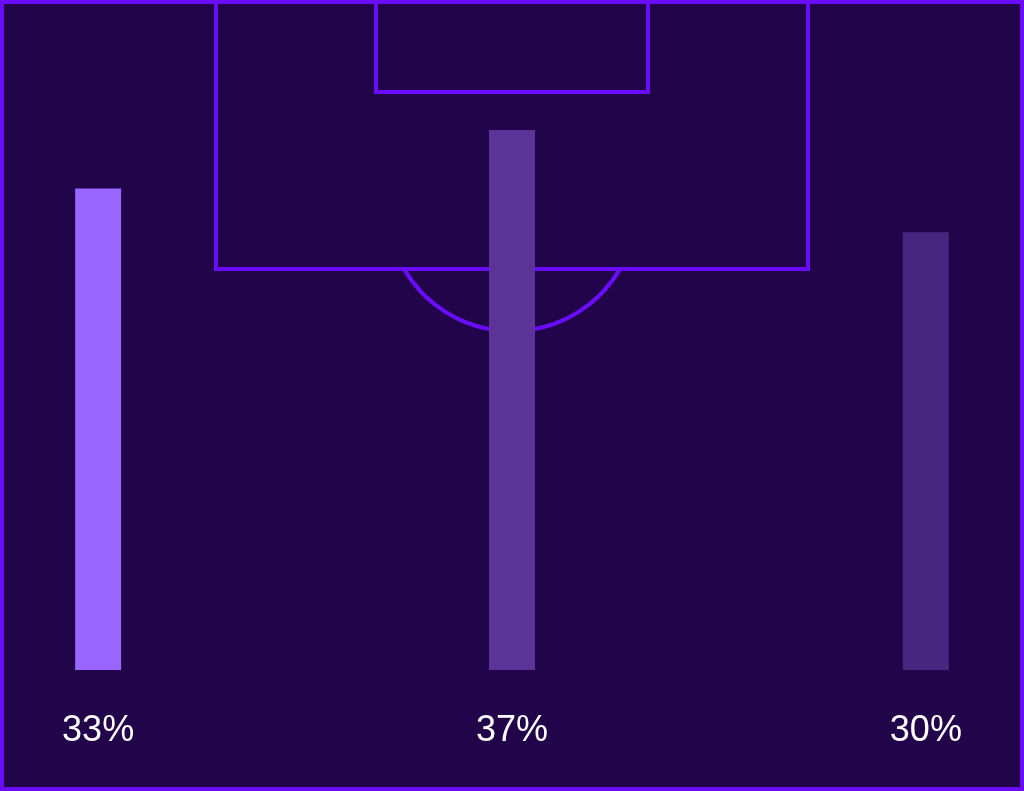 The height and width of the screenshot is (791, 1024). I want to click on data-label: 37%, so click(512, 728).